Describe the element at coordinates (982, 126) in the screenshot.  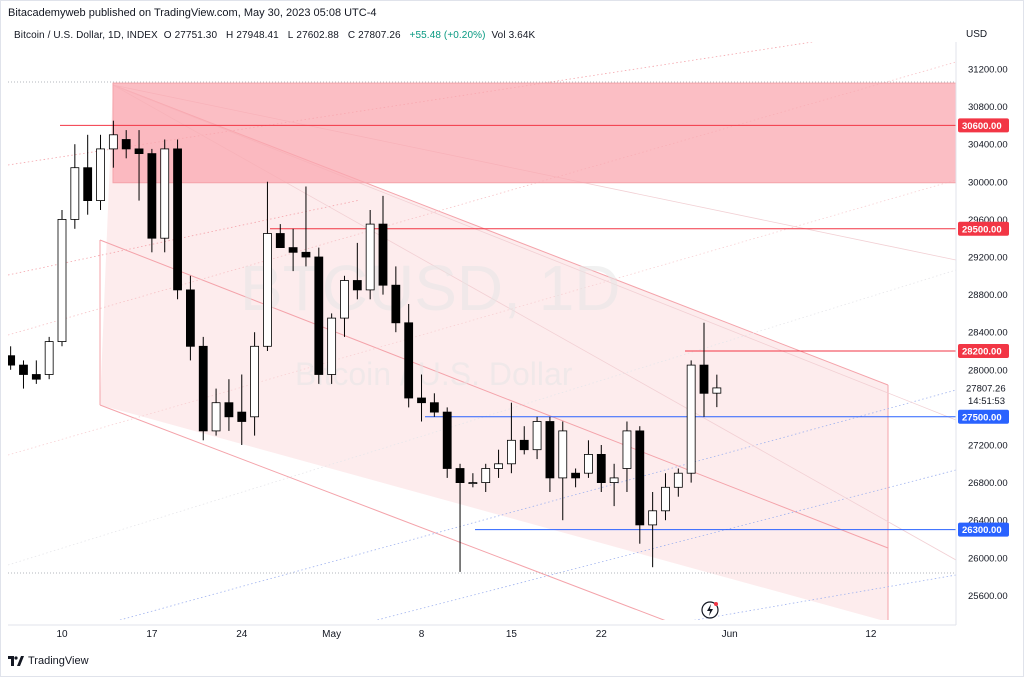
I see `price-tag-label: 30600.00` at that location.